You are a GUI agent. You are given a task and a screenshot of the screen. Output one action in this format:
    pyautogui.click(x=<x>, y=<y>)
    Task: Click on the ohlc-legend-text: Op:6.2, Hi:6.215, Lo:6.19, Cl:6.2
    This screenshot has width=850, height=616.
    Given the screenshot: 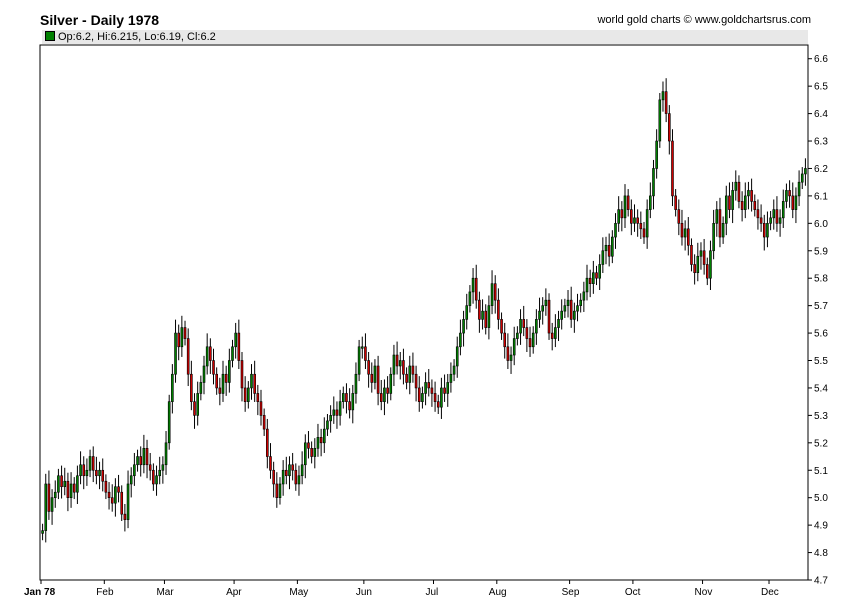 What is the action you would take?
    pyautogui.click(x=137, y=37)
    